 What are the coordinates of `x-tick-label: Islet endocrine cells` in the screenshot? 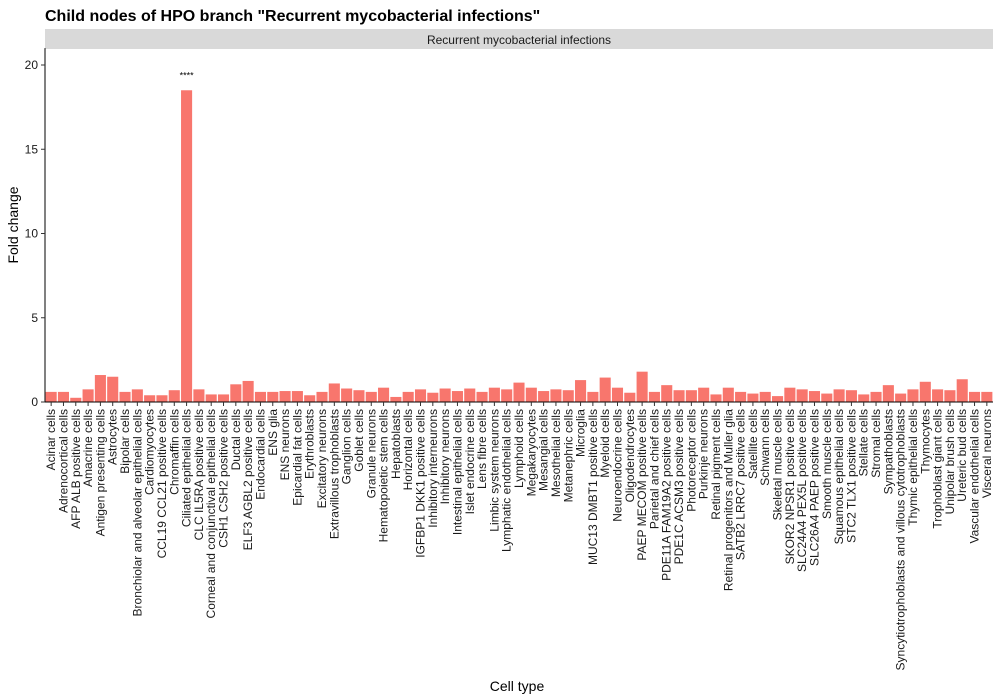 It's located at (470, 461).